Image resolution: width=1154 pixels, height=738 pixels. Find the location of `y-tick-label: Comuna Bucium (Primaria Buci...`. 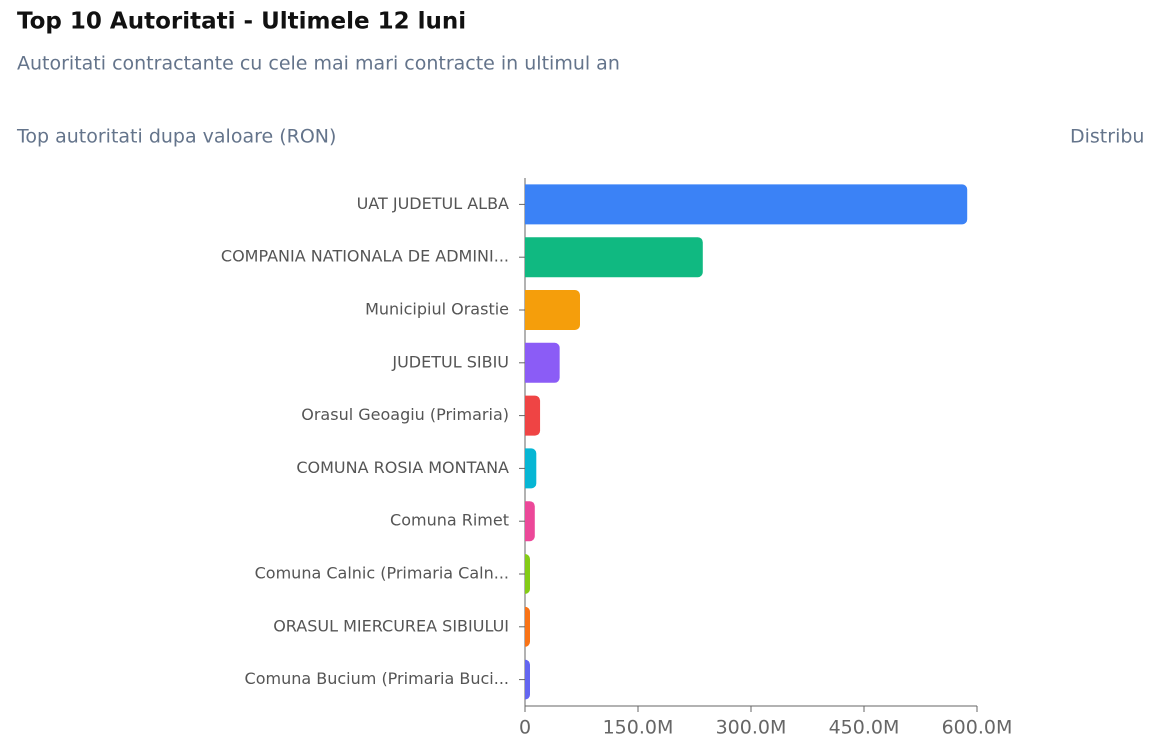

y-tick-label: Comuna Bucium (Primaria Buci... is located at coordinates (377, 678).